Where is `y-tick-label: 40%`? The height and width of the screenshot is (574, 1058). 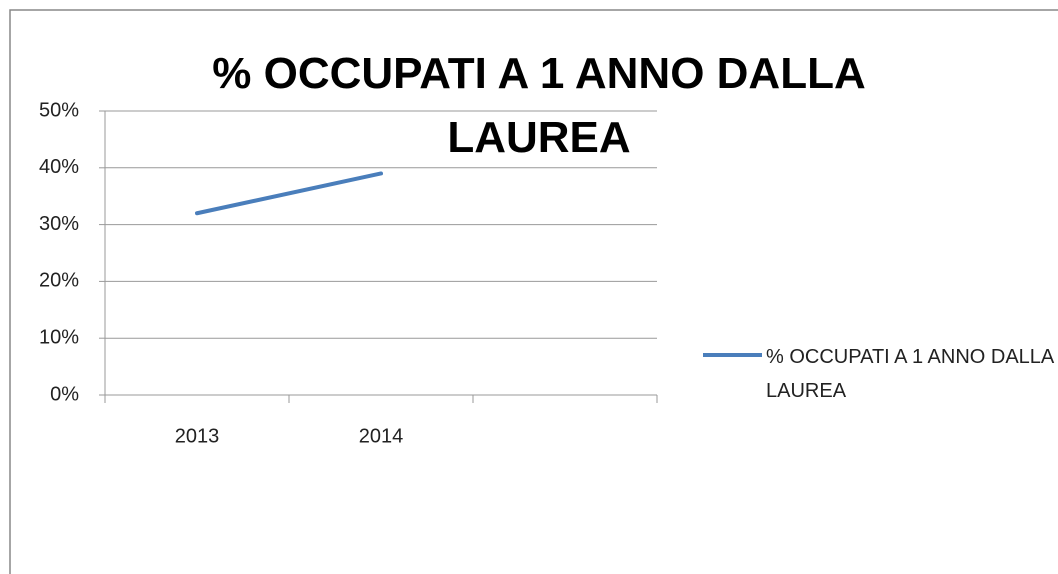 y-tick-label: 40% is located at coordinates (59, 167).